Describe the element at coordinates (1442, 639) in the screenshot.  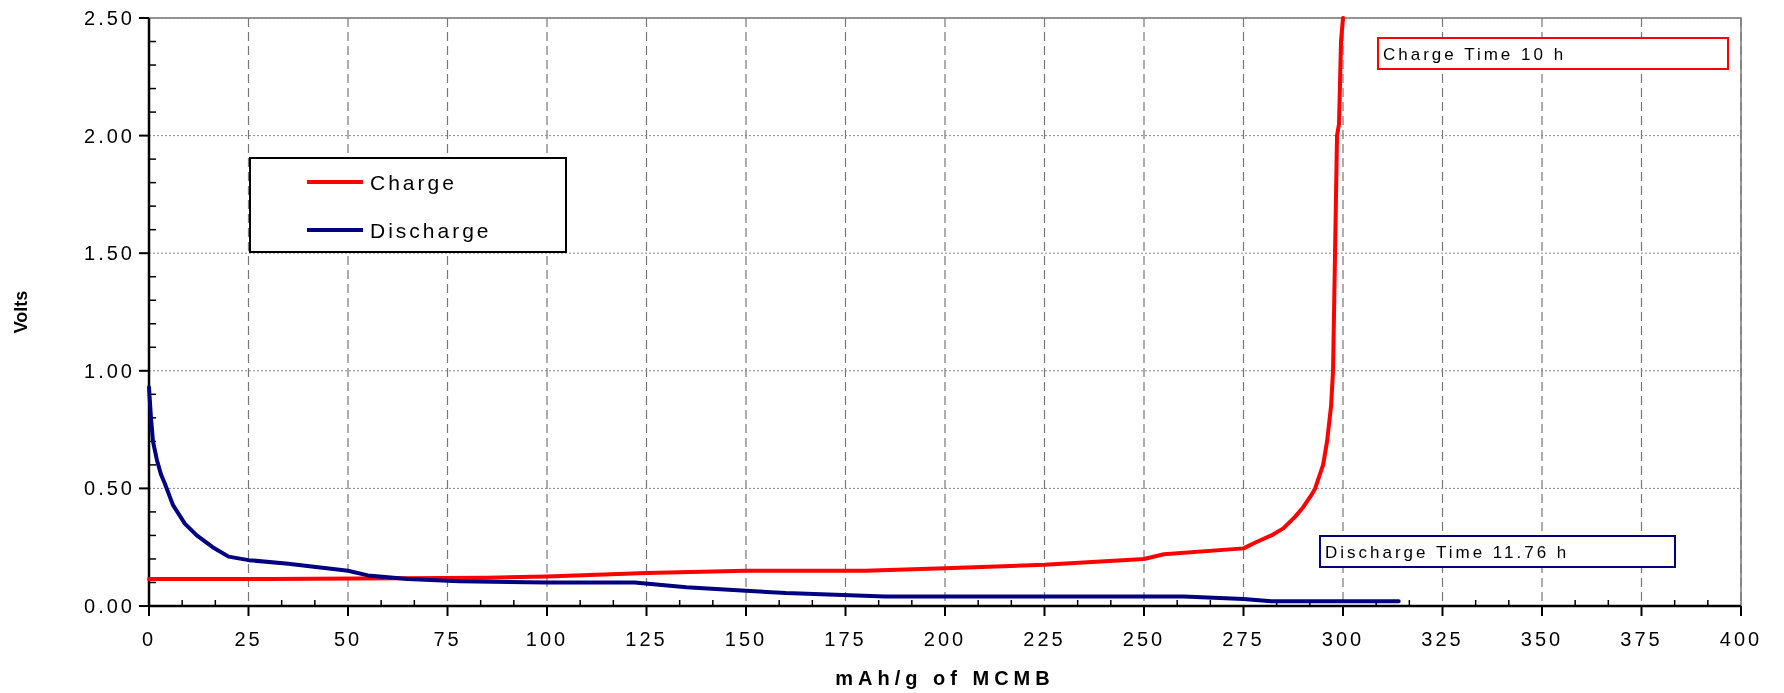
I see `x-tick-label: 325` at that location.